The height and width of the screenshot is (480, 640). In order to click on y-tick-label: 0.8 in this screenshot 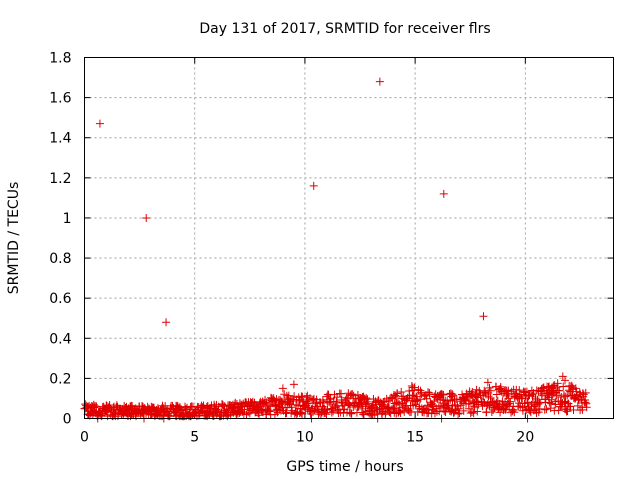, I will do `click(60, 259)`.